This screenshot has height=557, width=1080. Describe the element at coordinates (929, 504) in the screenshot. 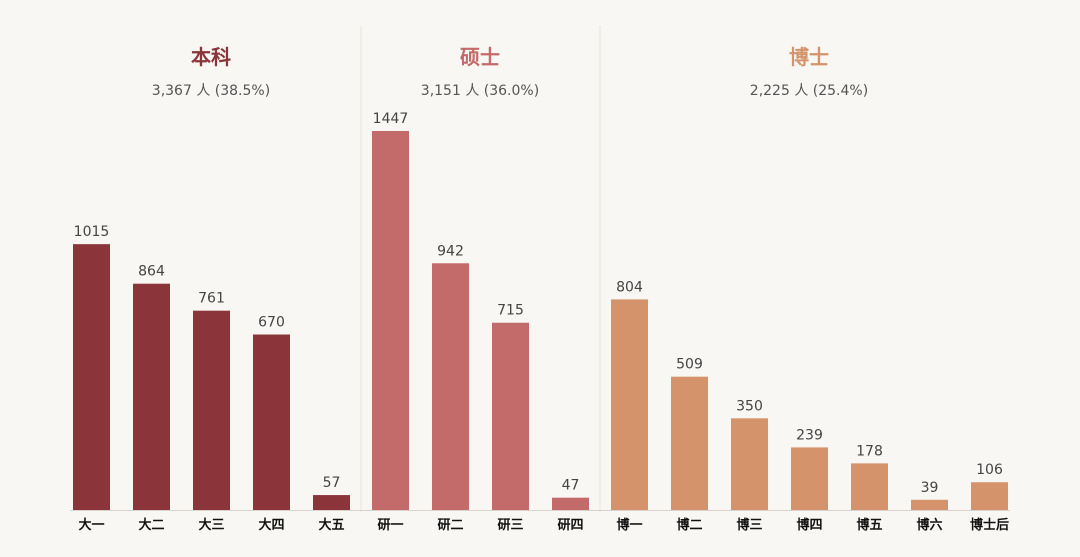

I see `bar-博六` at that location.